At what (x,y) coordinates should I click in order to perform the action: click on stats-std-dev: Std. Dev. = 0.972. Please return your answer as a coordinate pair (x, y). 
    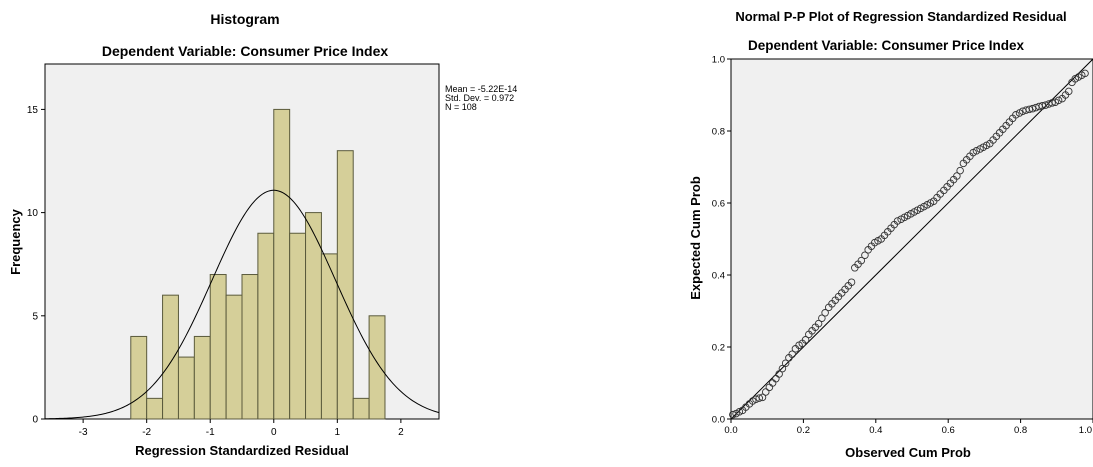
    Looking at the image, I should click on (479, 98).